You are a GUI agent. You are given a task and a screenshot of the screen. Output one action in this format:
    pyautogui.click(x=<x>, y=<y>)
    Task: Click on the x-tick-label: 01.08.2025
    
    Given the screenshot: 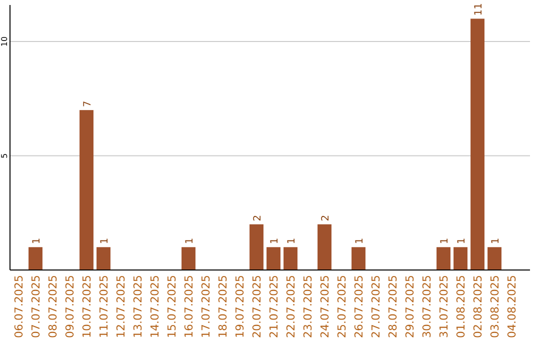 What is the action you would take?
    pyautogui.click(x=461, y=306)
    